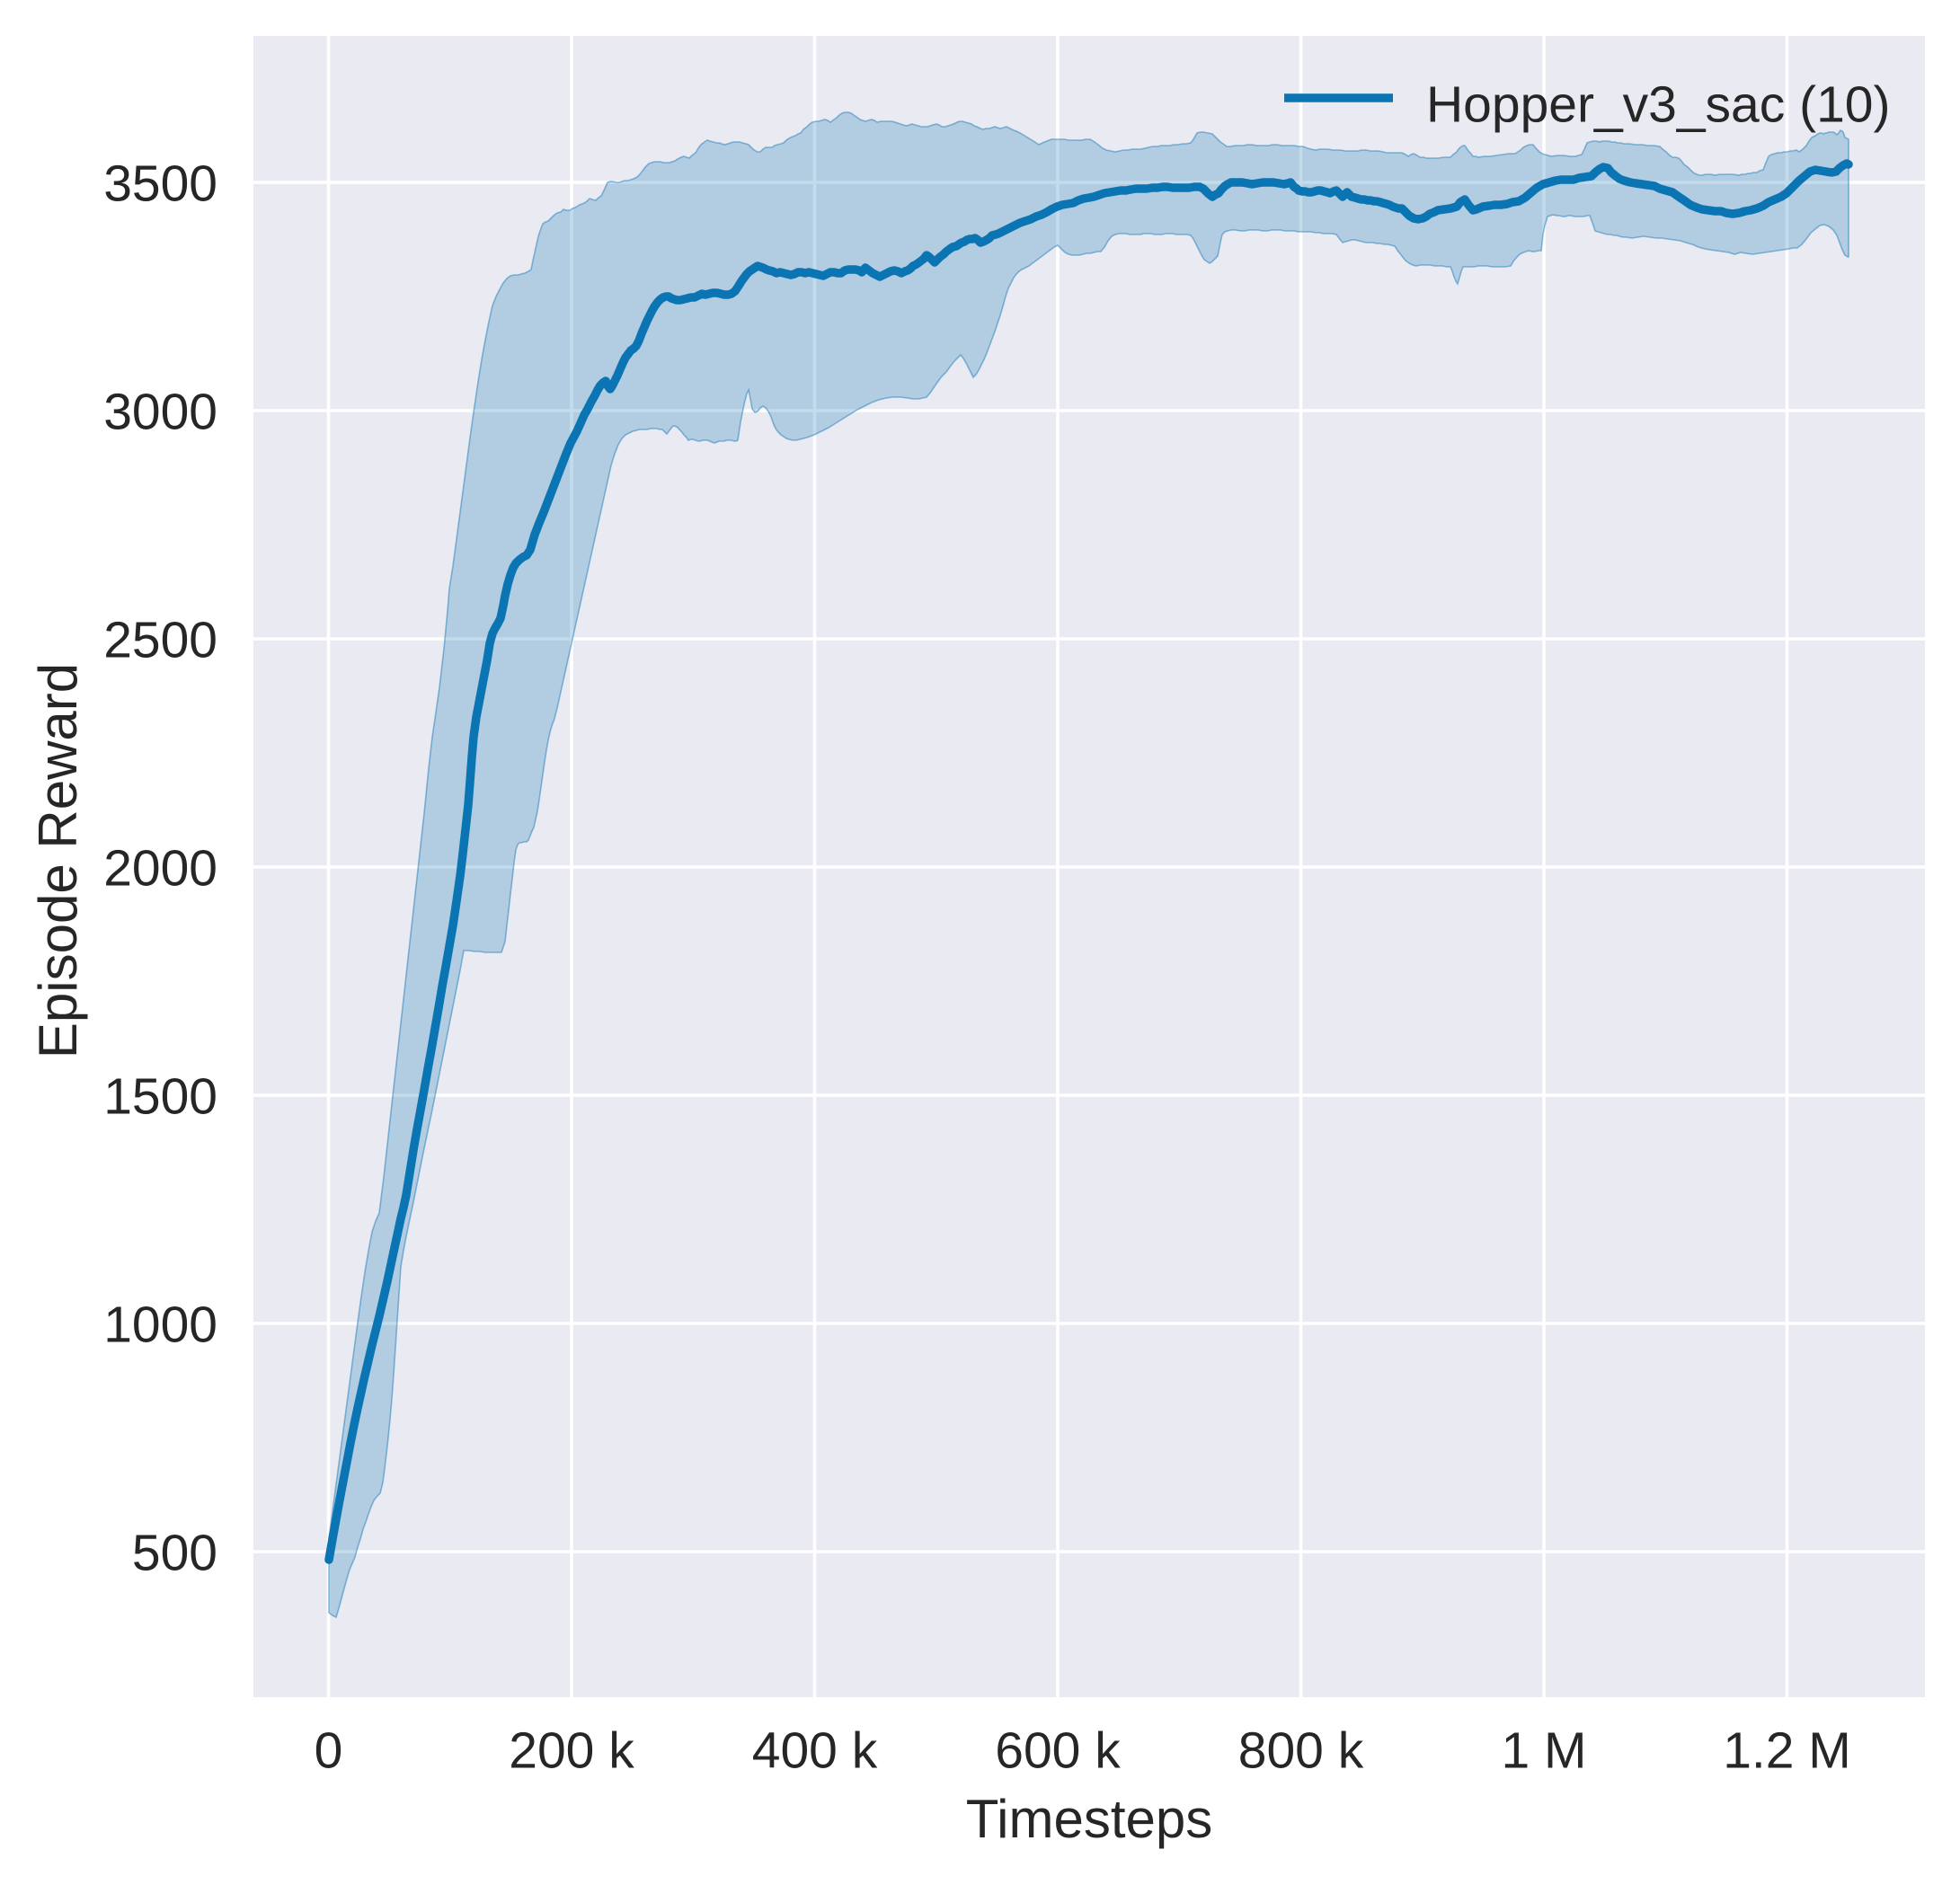 The width and height of the screenshot is (1960, 1885). I want to click on svg-text: 0, so click(329, 1751).